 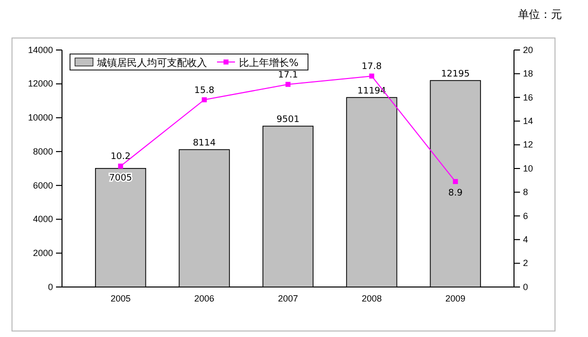 What do you see at coordinates (120, 298) in the screenshot?
I see `x-tick-label: 2005` at bounding box center [120, 298].